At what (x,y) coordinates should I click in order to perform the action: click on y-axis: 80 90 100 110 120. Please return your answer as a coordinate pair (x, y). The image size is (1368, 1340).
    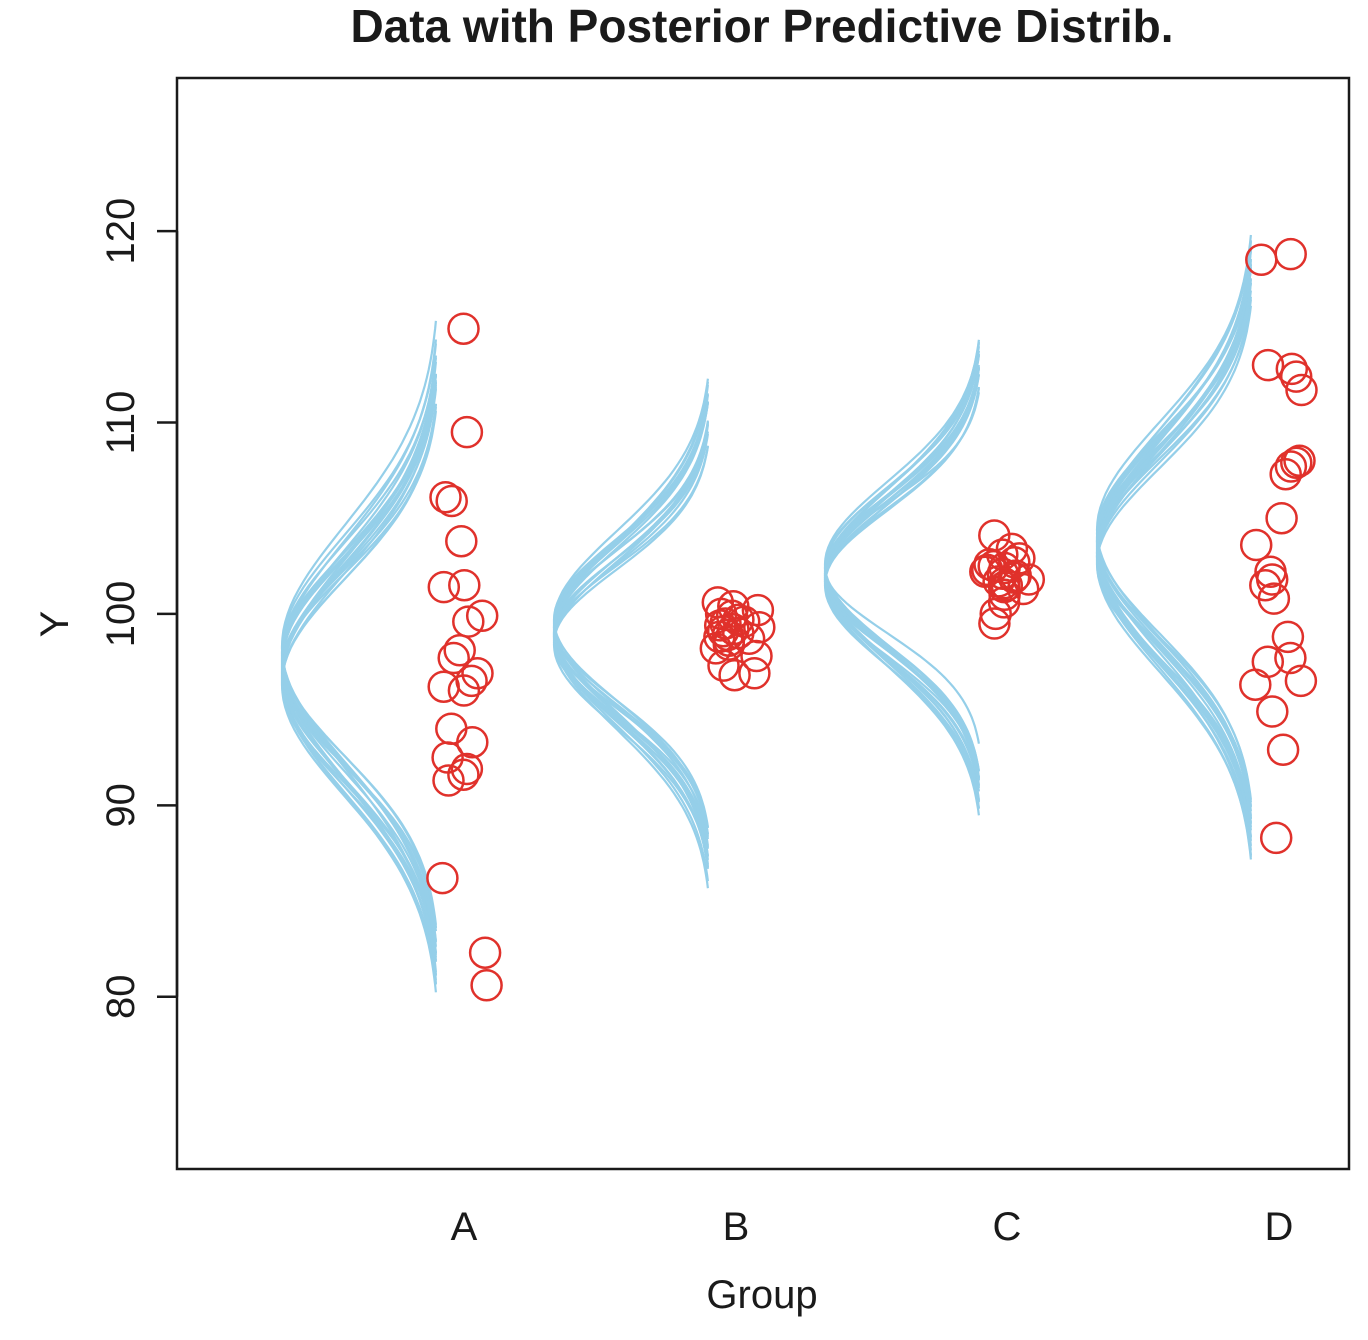
    Looking at the image, I should click on (139, 608).